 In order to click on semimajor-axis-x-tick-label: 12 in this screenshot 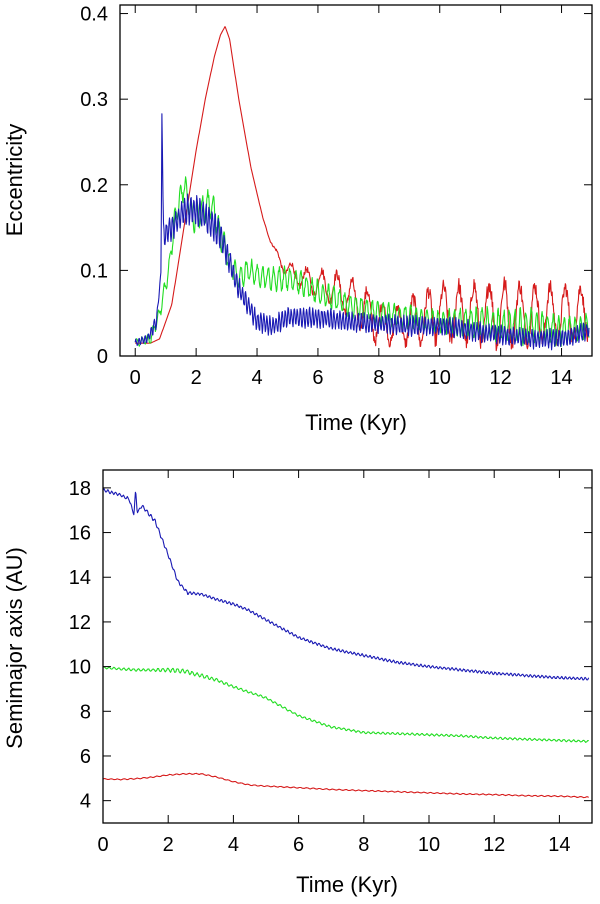, I will do `click(494, 845)`.